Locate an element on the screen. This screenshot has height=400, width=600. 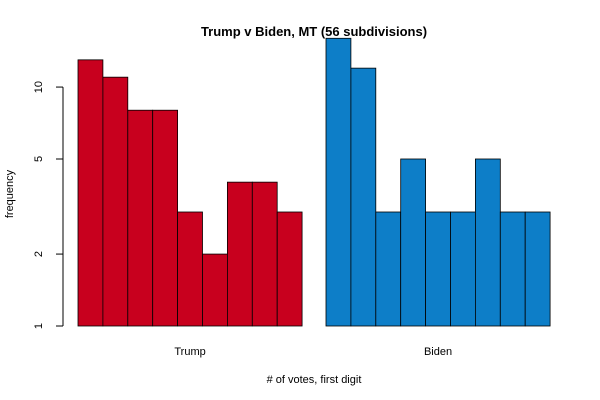
y-axis-label: frequency is located at coordinates (10, 193).